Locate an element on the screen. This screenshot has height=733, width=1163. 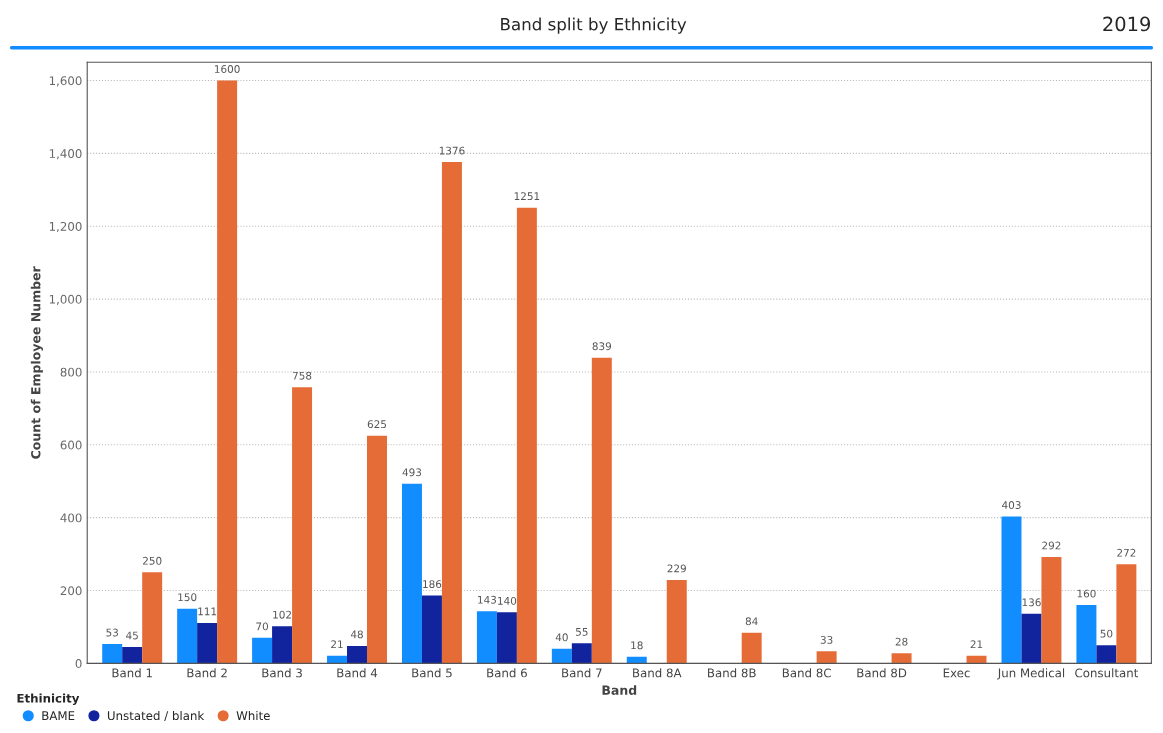
data-label: 493 is located at coordinates (412, 472).